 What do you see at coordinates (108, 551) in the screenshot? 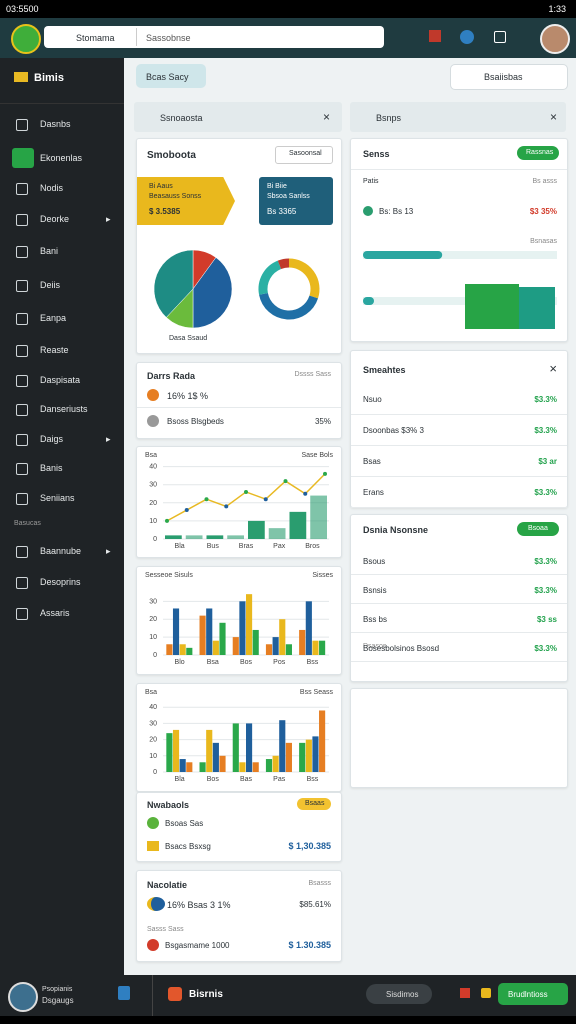
I see `chevron: ▸` at bounding box center [108, 551].